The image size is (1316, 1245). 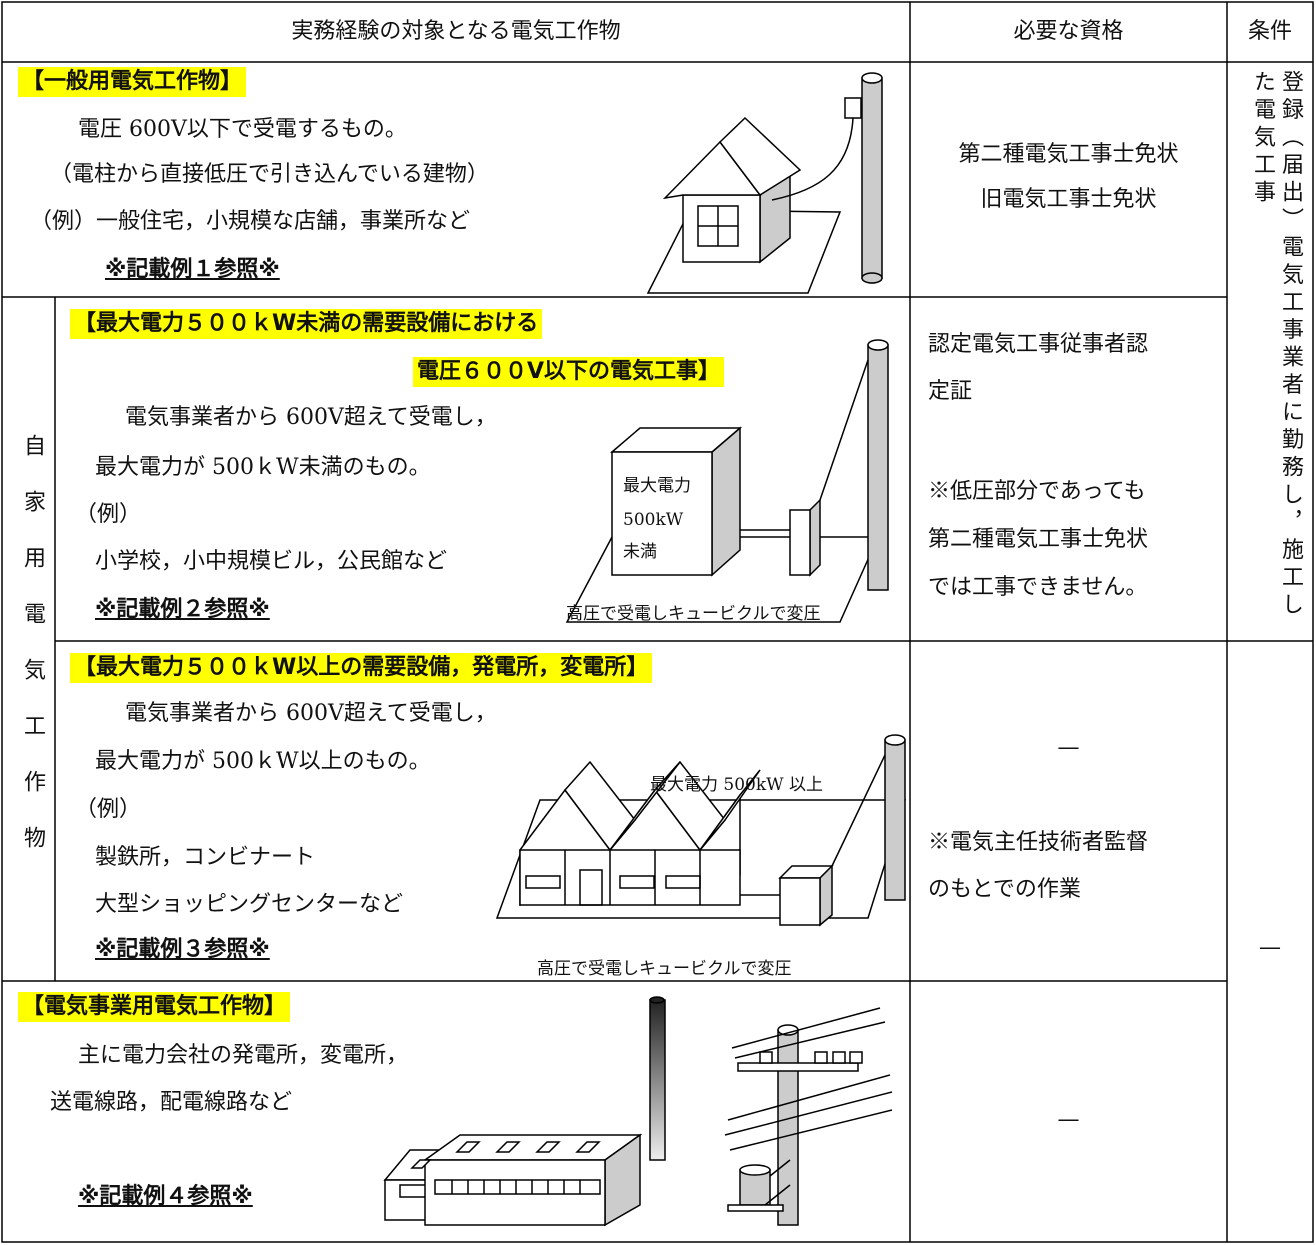 What do you see at coordinates (1004, 889) in the screenshot?
I see `note: のもとでの作業` at bounding box center [1004, 889].